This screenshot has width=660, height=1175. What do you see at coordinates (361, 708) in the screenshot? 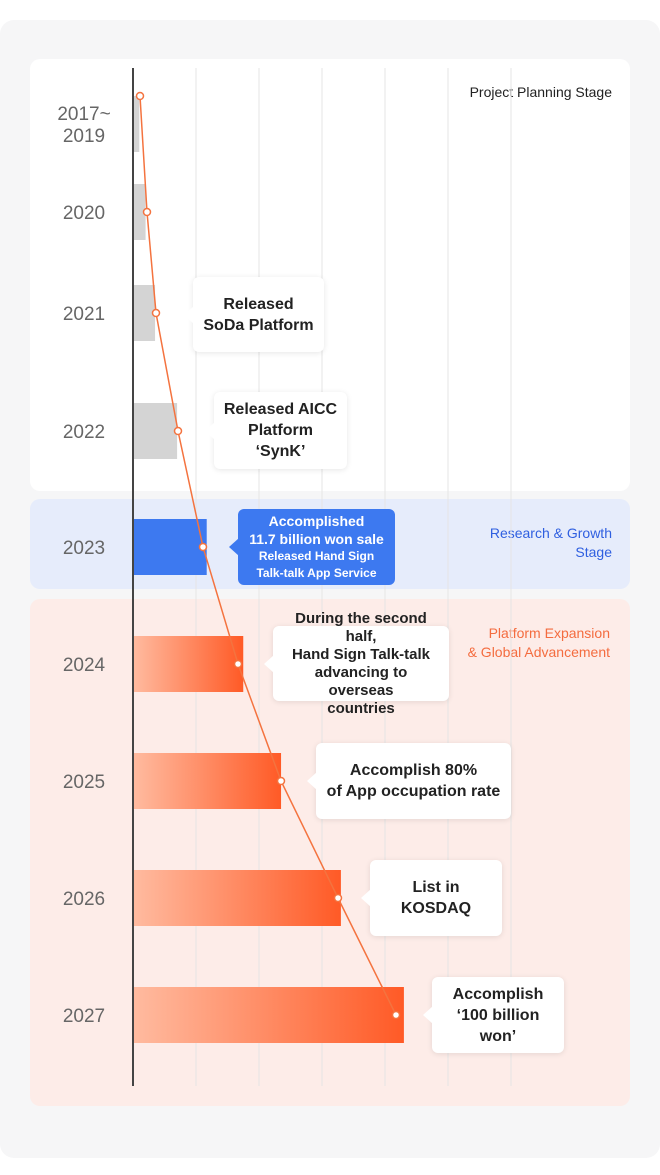
I see `callout-line: countries` at bounding box center [361, 708].